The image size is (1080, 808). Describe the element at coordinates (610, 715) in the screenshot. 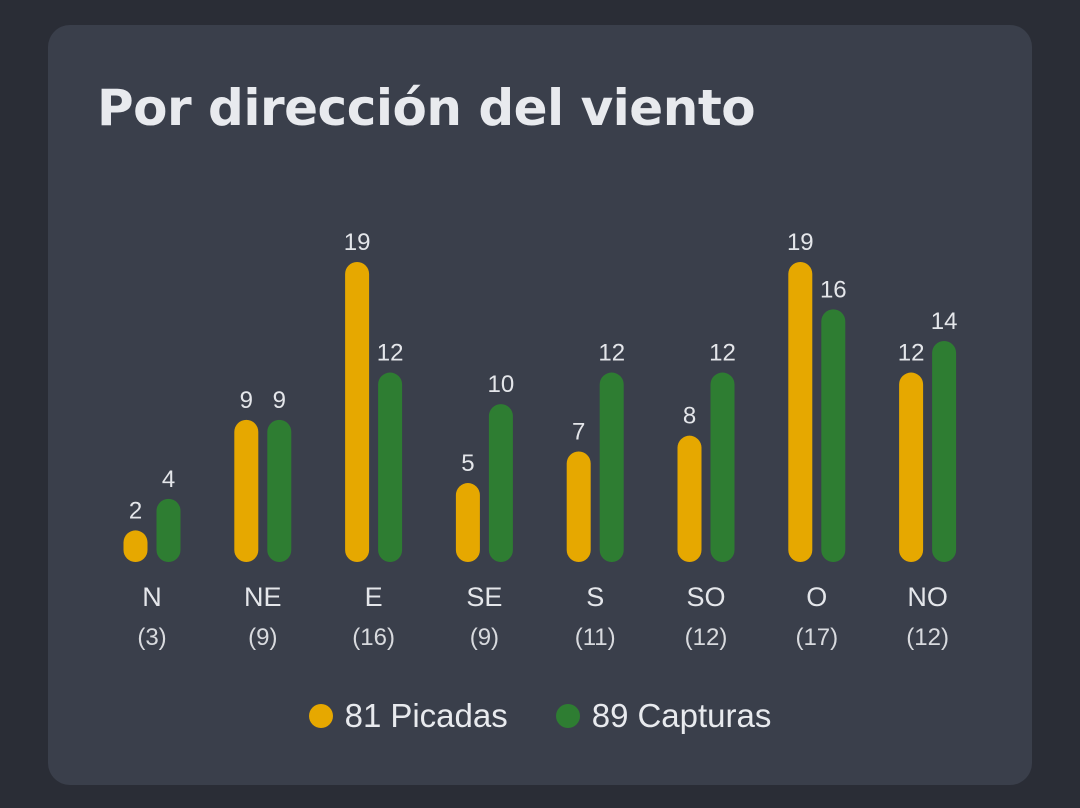

I see `legend-count-capturas: 89` at that location.